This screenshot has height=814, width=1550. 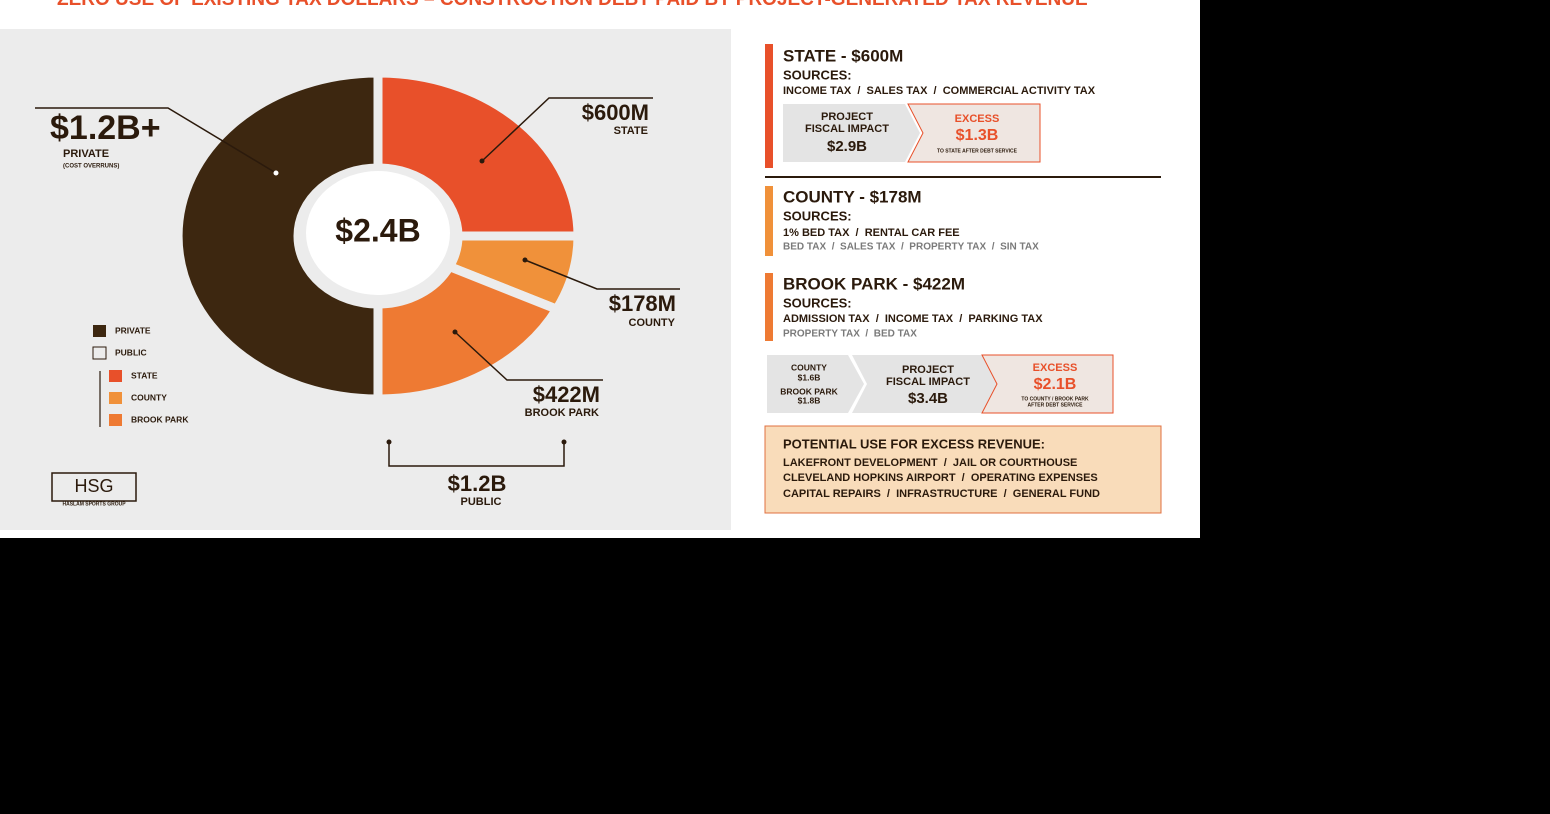 I want to click on slice-category-label: PRIVATE, so click(x=86, y=154).